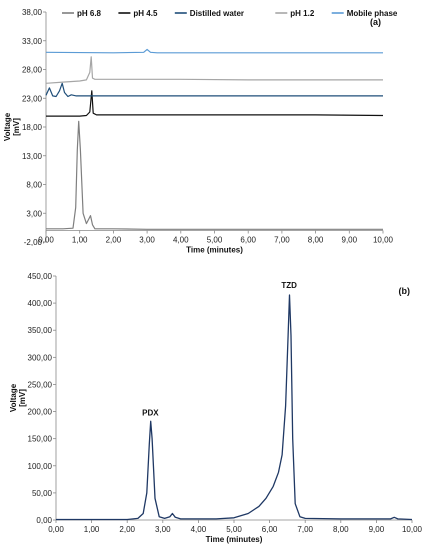 The width and height of the screenshot is (427, 550). I want to click on legend-entry: Mobile phase, so click(372, 13).